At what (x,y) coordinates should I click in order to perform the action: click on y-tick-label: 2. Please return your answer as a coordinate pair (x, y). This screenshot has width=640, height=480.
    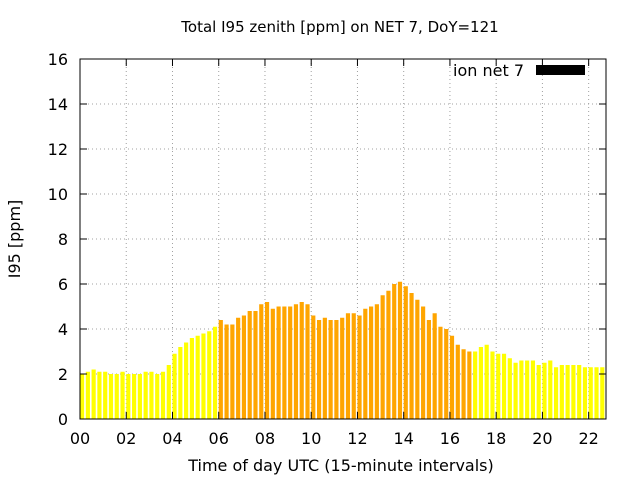
    Looking at the image, I should click on (63, 374).